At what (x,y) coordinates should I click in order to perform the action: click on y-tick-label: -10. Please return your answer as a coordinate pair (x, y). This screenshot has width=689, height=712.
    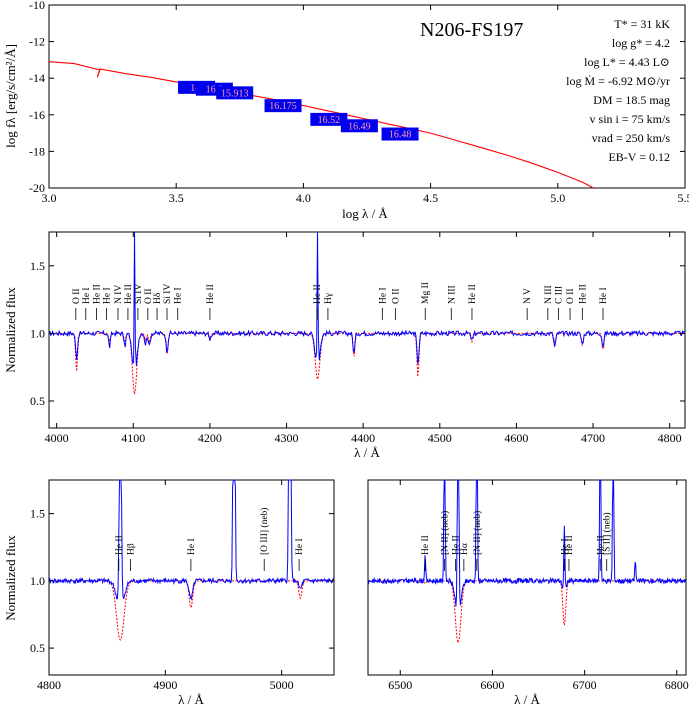
    Looking at the image, I should click on (37, 6).